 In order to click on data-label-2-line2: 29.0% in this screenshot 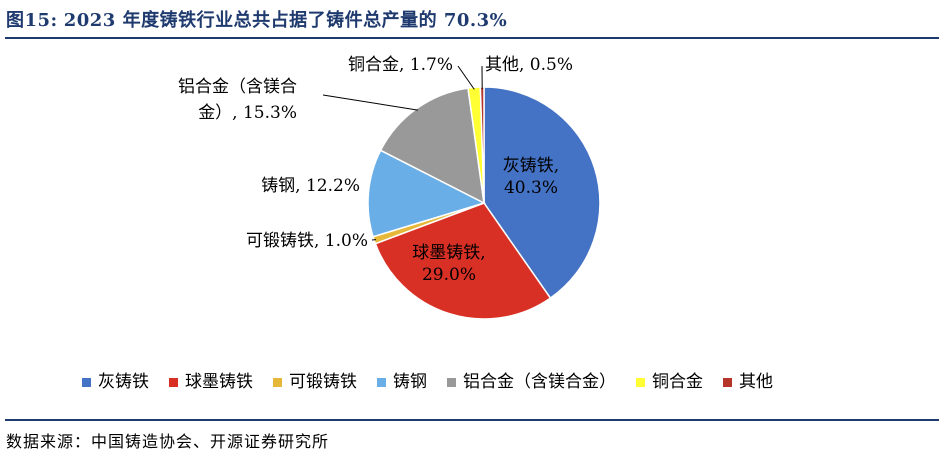, I will do `click(449, 275)`.